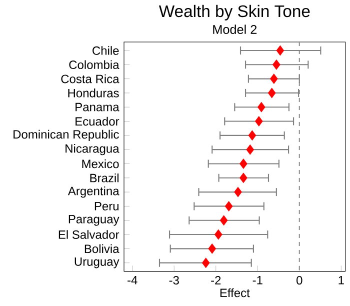 The width and height of the screenshot is (350, 306). Describe the element at coordinates (341, 280) in the screenshot. I see `x-tick-label: 1` at that location.